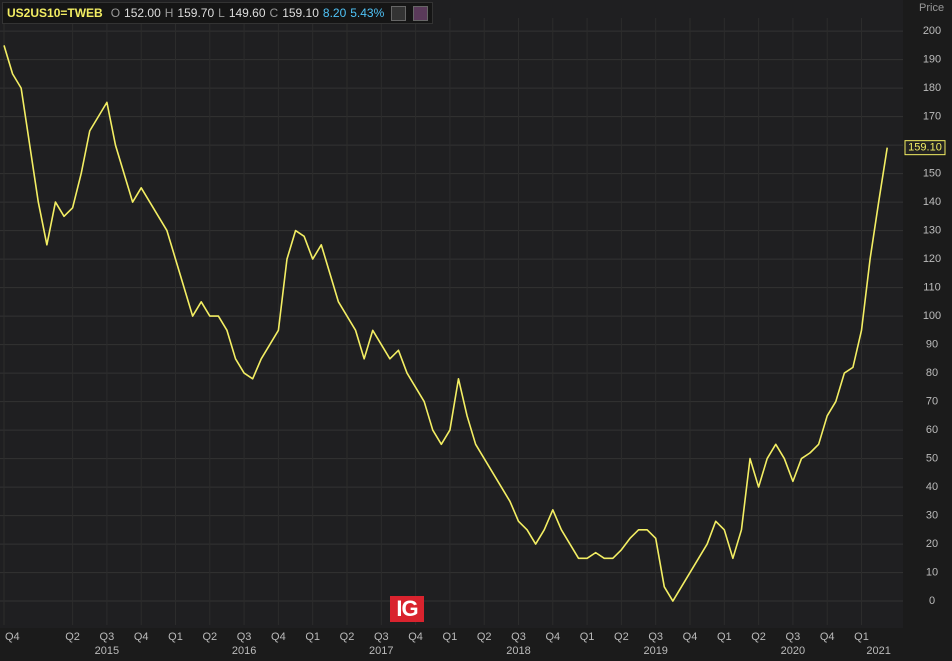 The width and height of the screenshot is (952, 661). Describe the element at coordinates (932, 373) in the screenshot. I see `y-tick-label: 80` at that location.